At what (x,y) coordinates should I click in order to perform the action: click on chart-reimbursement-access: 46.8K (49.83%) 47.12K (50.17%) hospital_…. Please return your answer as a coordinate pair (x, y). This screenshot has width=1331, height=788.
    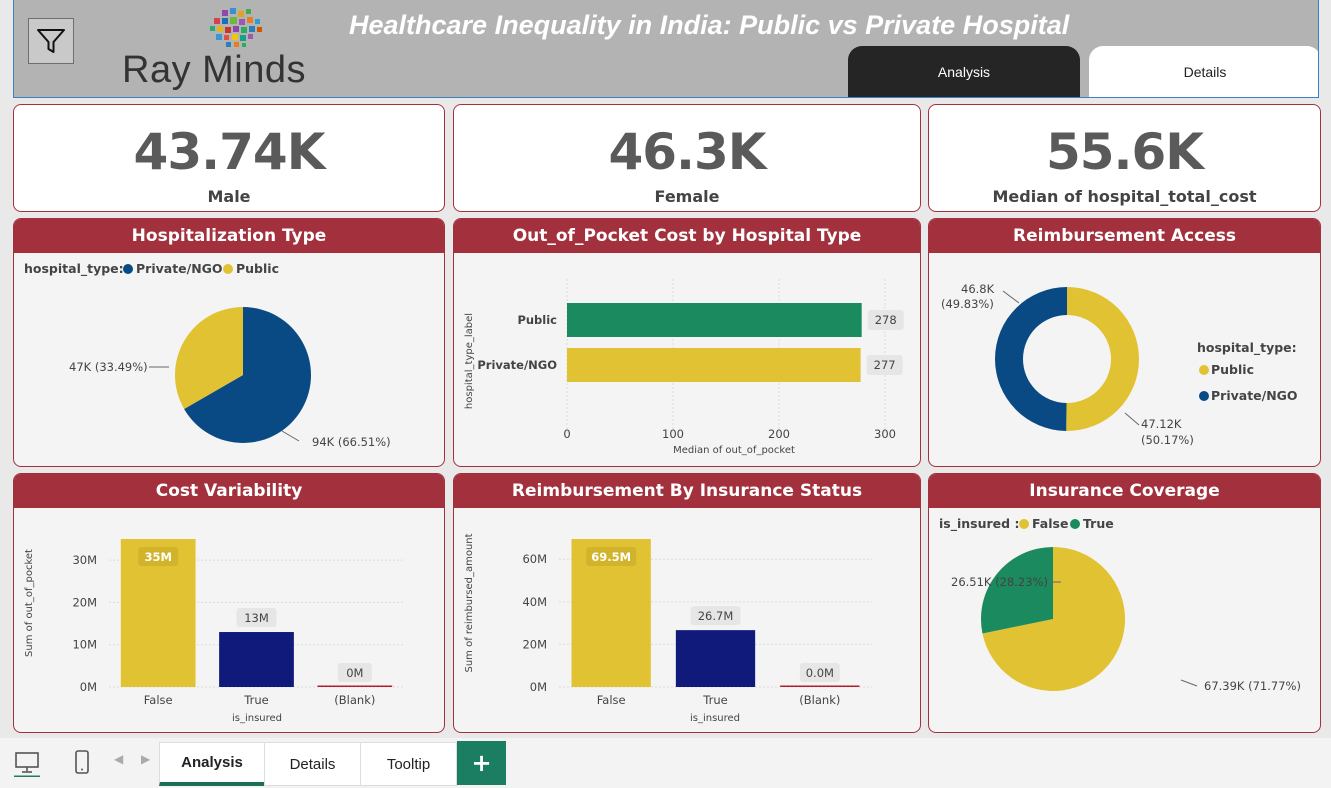
    Looking at the image, I should click on (1119, 364).